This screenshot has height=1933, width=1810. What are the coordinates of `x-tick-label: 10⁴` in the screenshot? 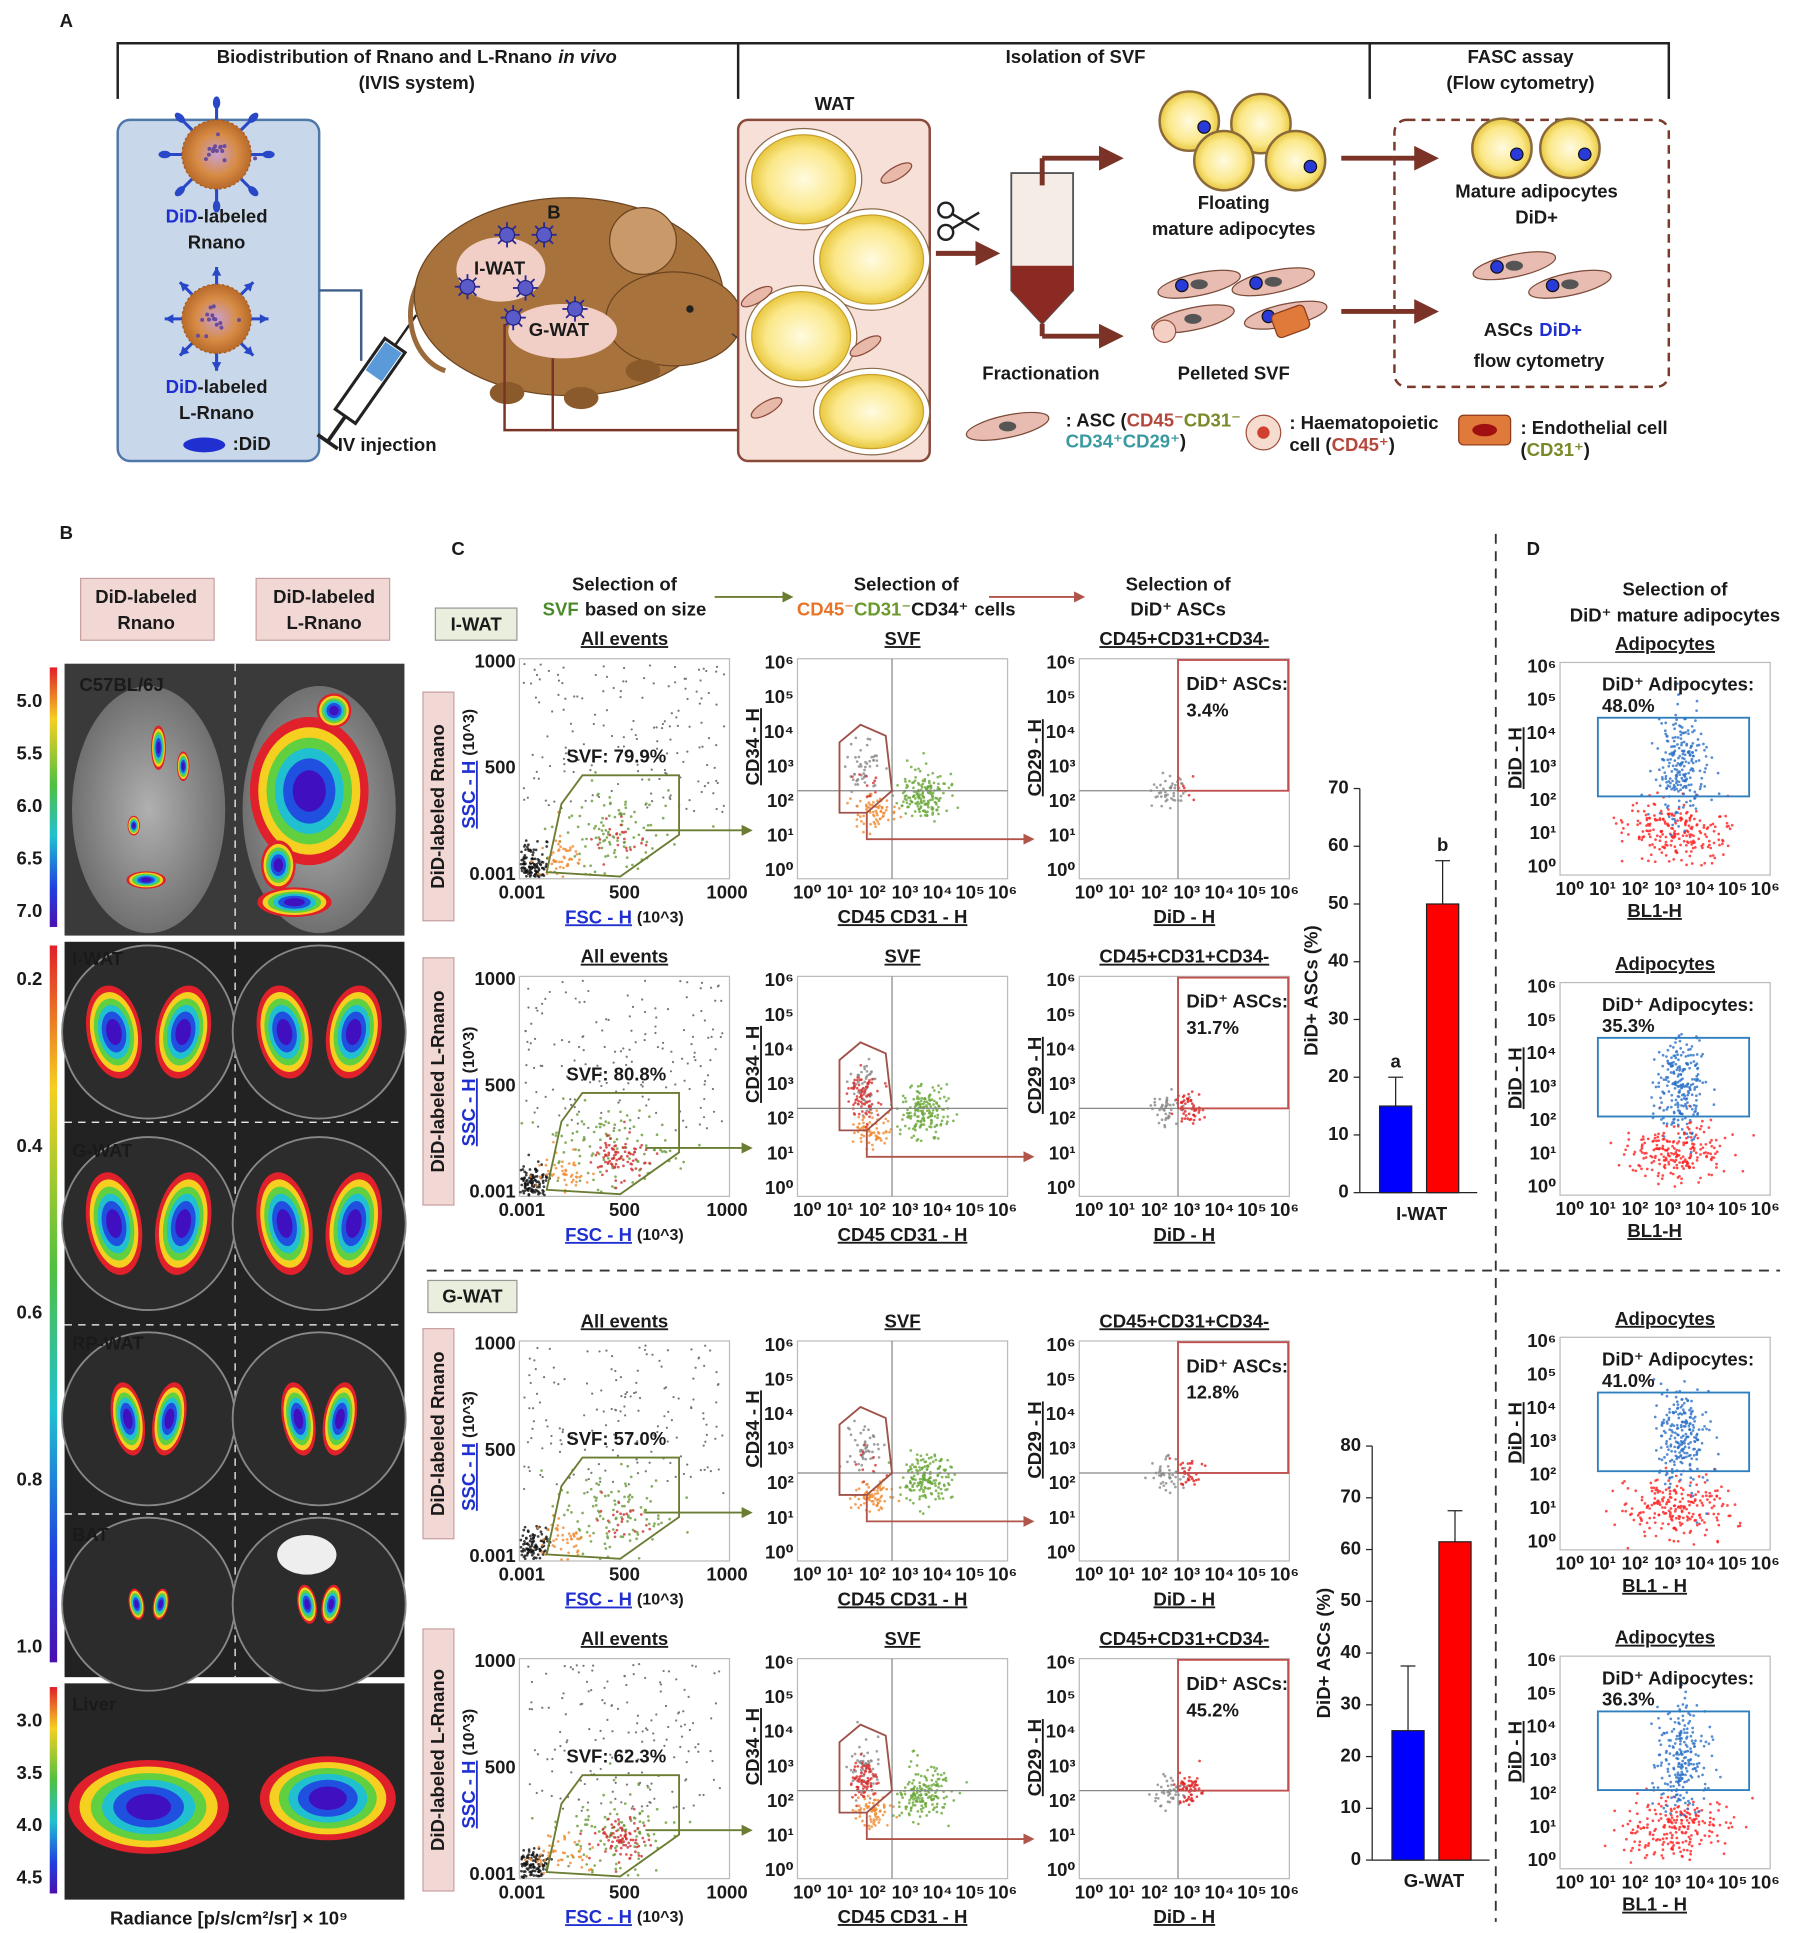 It's located at (1219, 1891).